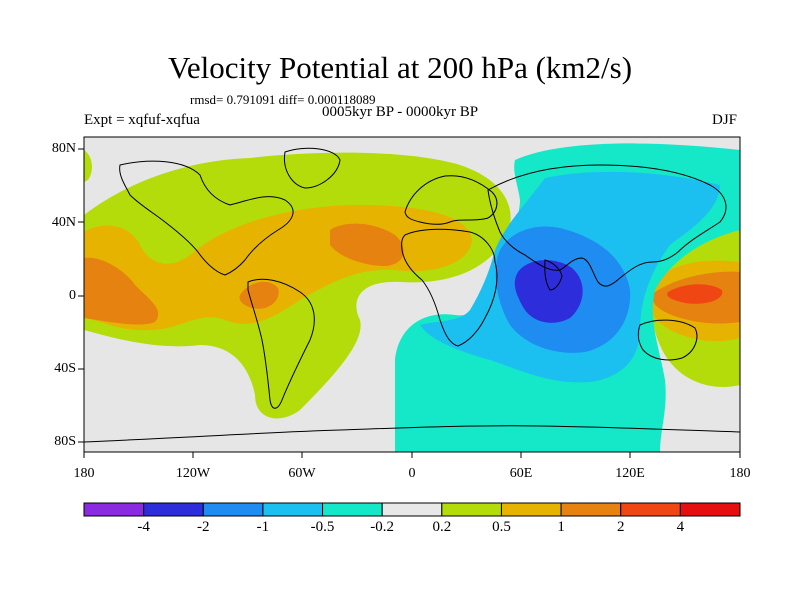 The height and width of the screenshot is (600, 800). What do you see at coordinates (312, 168) in the screenshot?
I see `coastline-greenland` at bounding box center [312, 168].